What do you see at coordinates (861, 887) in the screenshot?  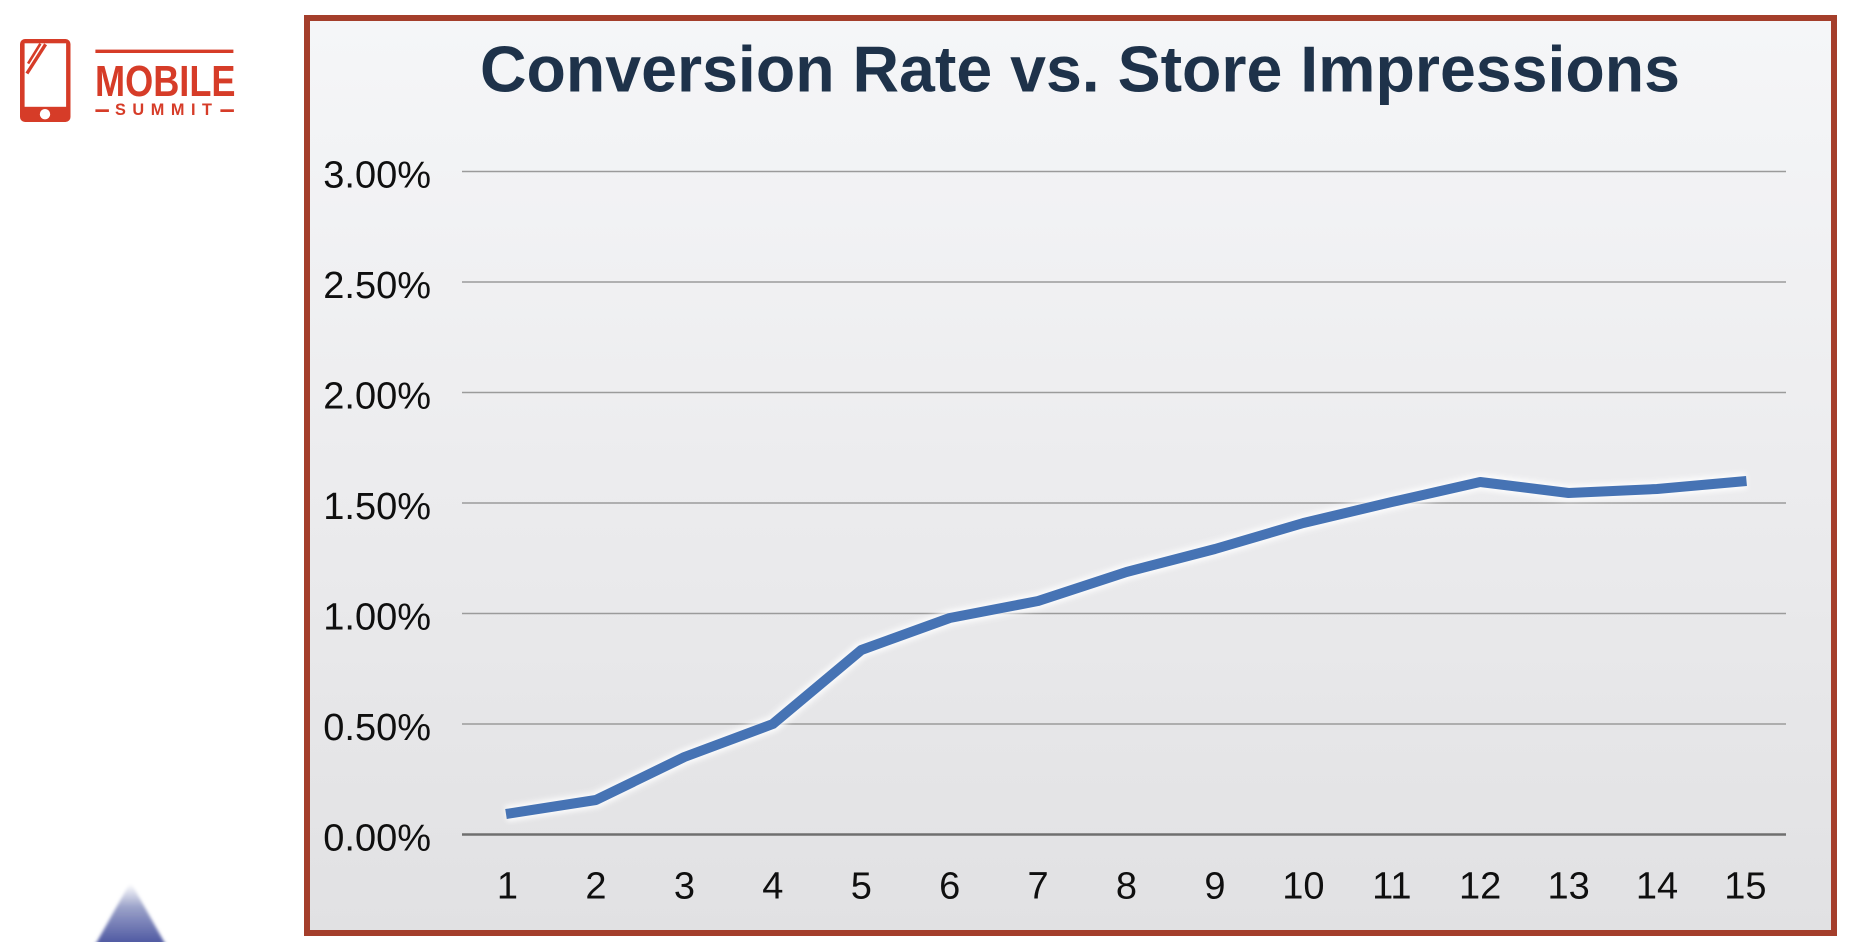 I see `svg-text: 5` at bounding box center [861, 887].